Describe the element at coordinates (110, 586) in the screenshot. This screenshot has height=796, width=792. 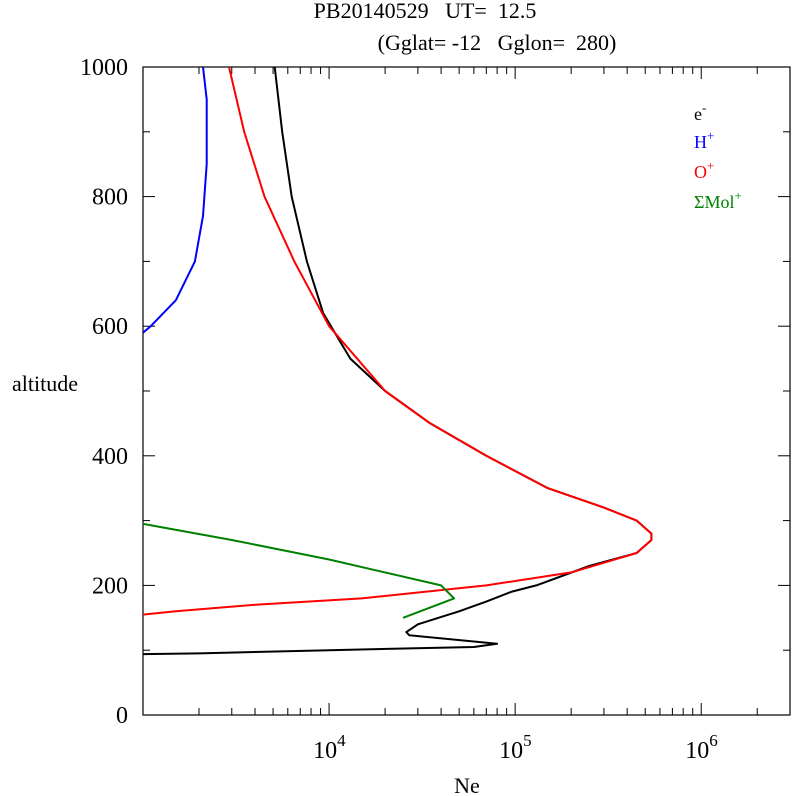
I see `y-tick-label: 200` at that location.